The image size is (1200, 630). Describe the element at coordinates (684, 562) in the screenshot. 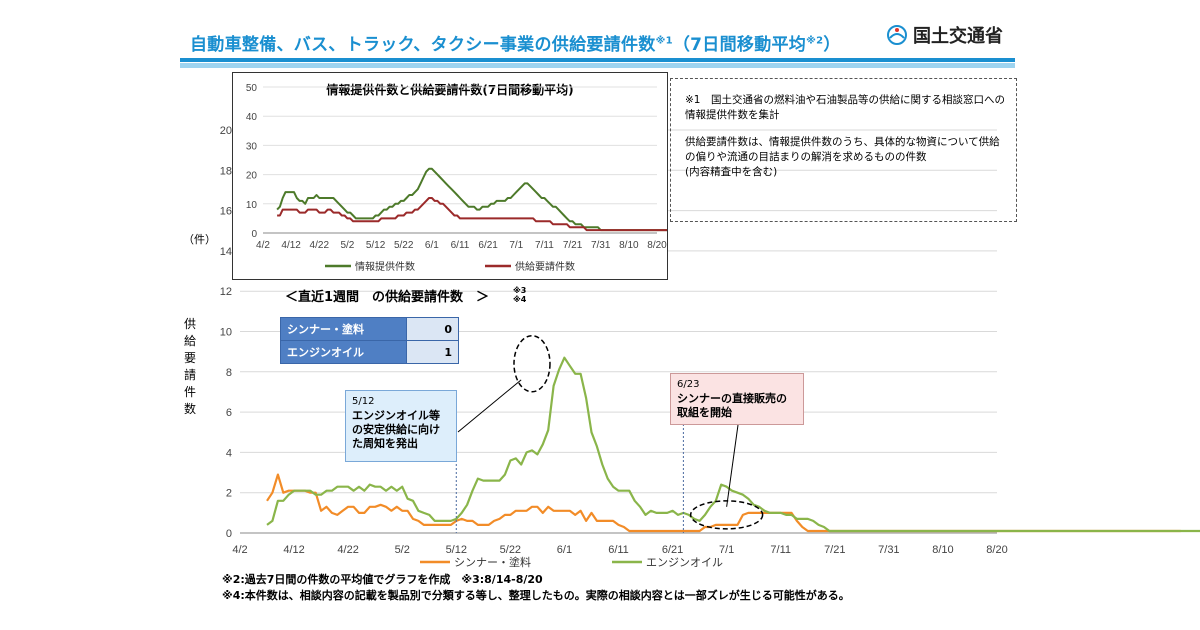

I see `legend-label: エンジンオイル` at that location.